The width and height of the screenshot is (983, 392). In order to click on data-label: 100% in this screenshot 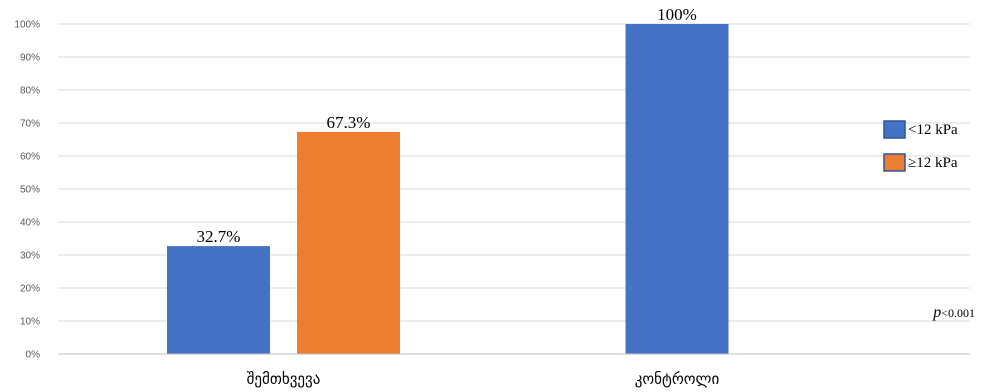, I will do `click(677, 14)`.